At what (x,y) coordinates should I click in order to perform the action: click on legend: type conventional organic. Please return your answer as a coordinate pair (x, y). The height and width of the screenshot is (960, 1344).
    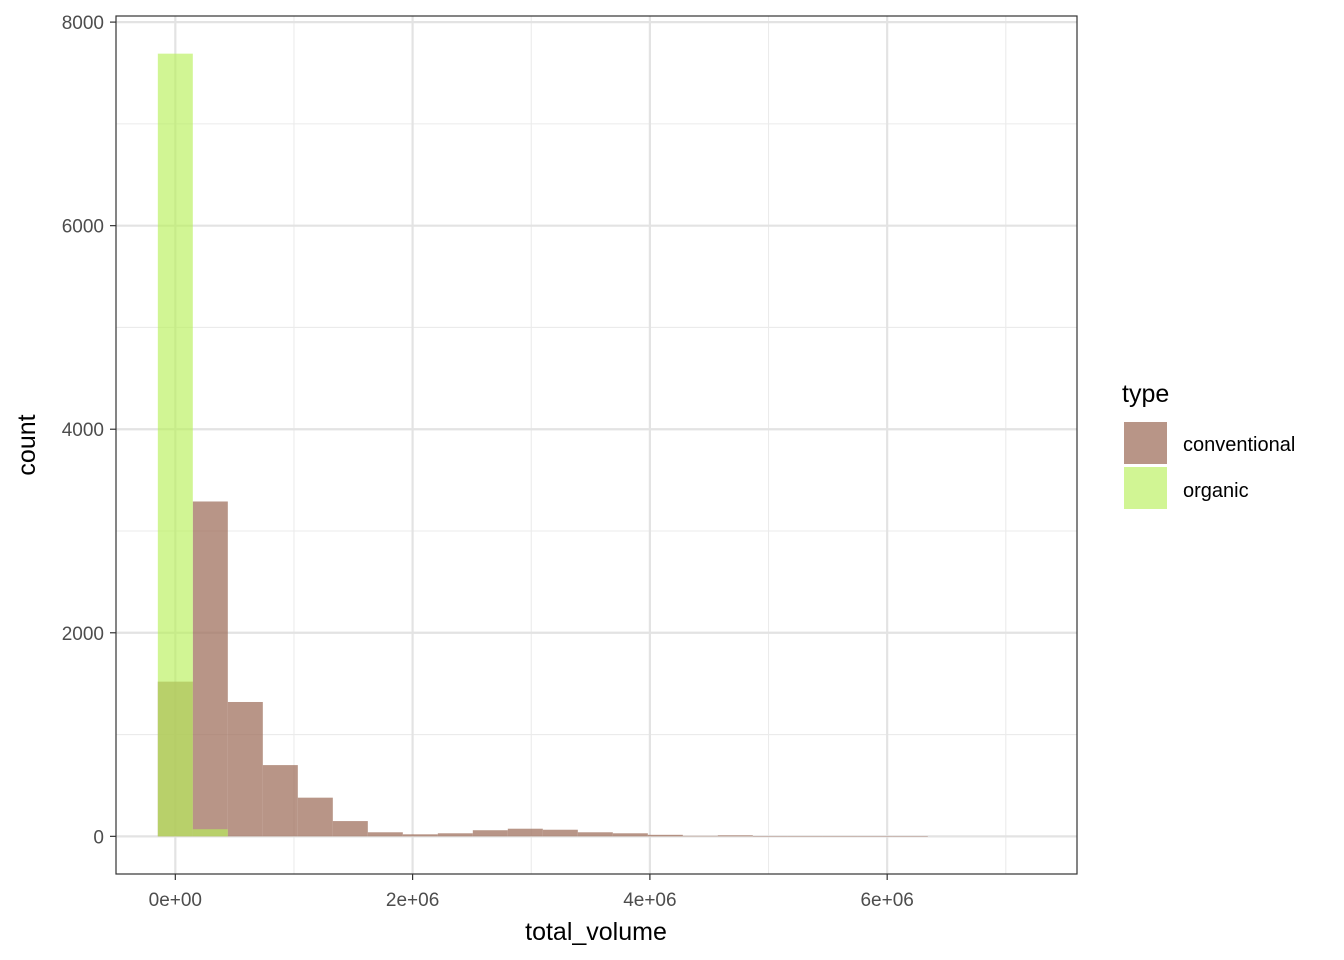
    Looking at the image, I should click on (1208, 444).